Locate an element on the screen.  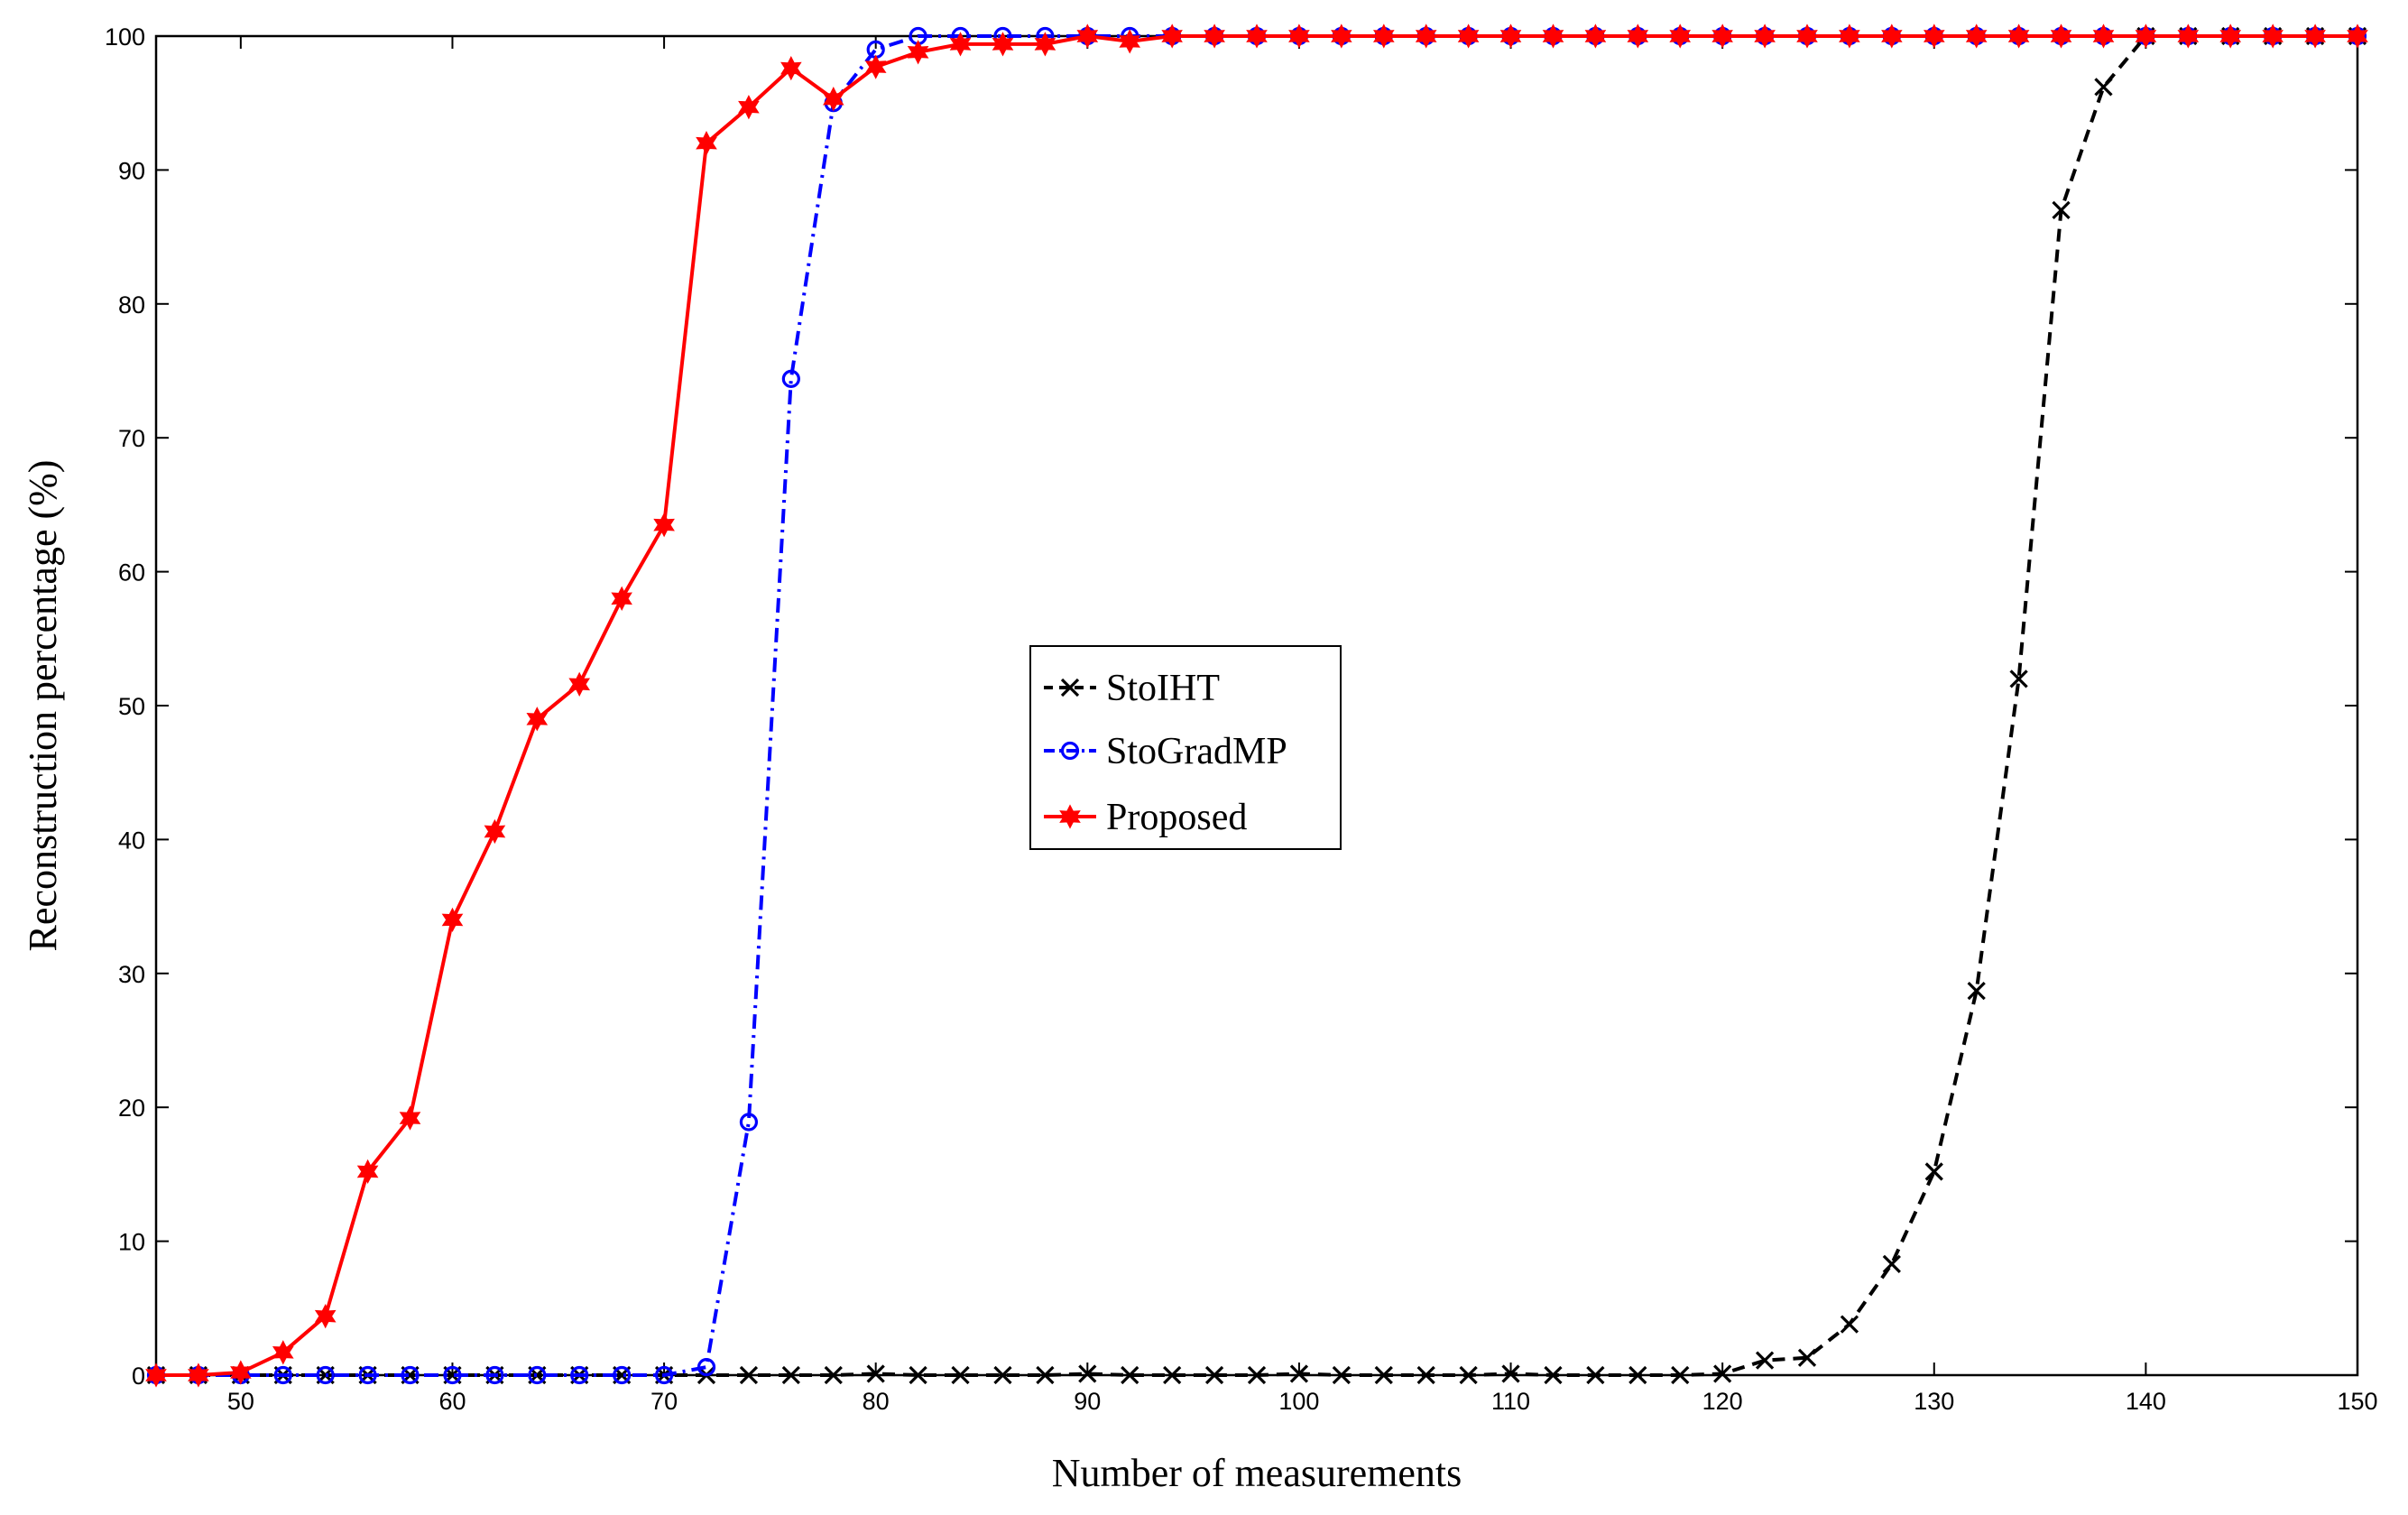
y-tick-label: 90 is located at coordinates (131, 171).